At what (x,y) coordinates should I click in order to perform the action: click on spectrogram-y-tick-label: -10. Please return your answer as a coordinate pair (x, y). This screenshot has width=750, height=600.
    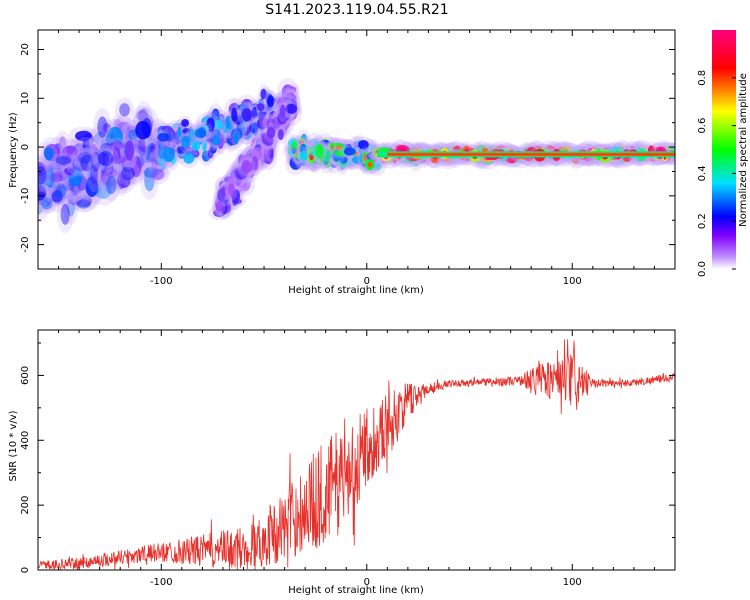
    Looking at the image, I should click on (25, 196).